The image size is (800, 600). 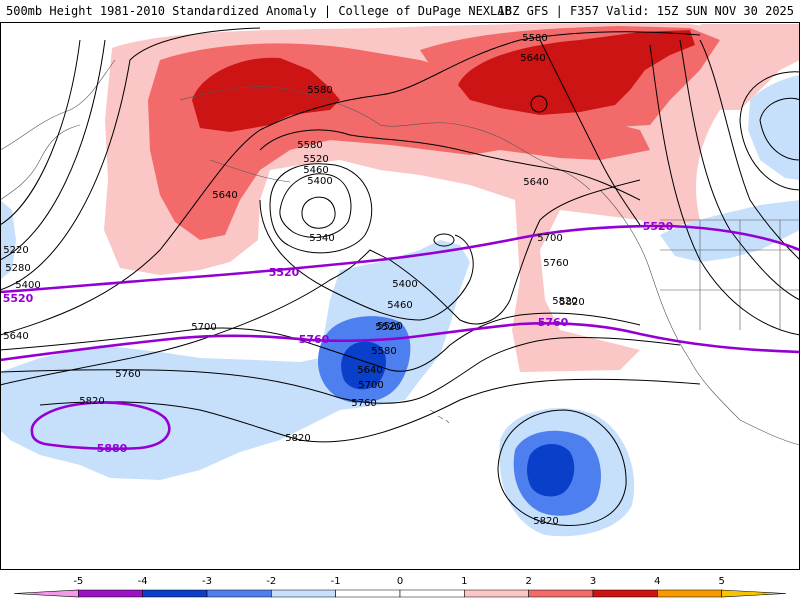 I want to click on legend-tick-label: 5, so click(x=721, y=581).